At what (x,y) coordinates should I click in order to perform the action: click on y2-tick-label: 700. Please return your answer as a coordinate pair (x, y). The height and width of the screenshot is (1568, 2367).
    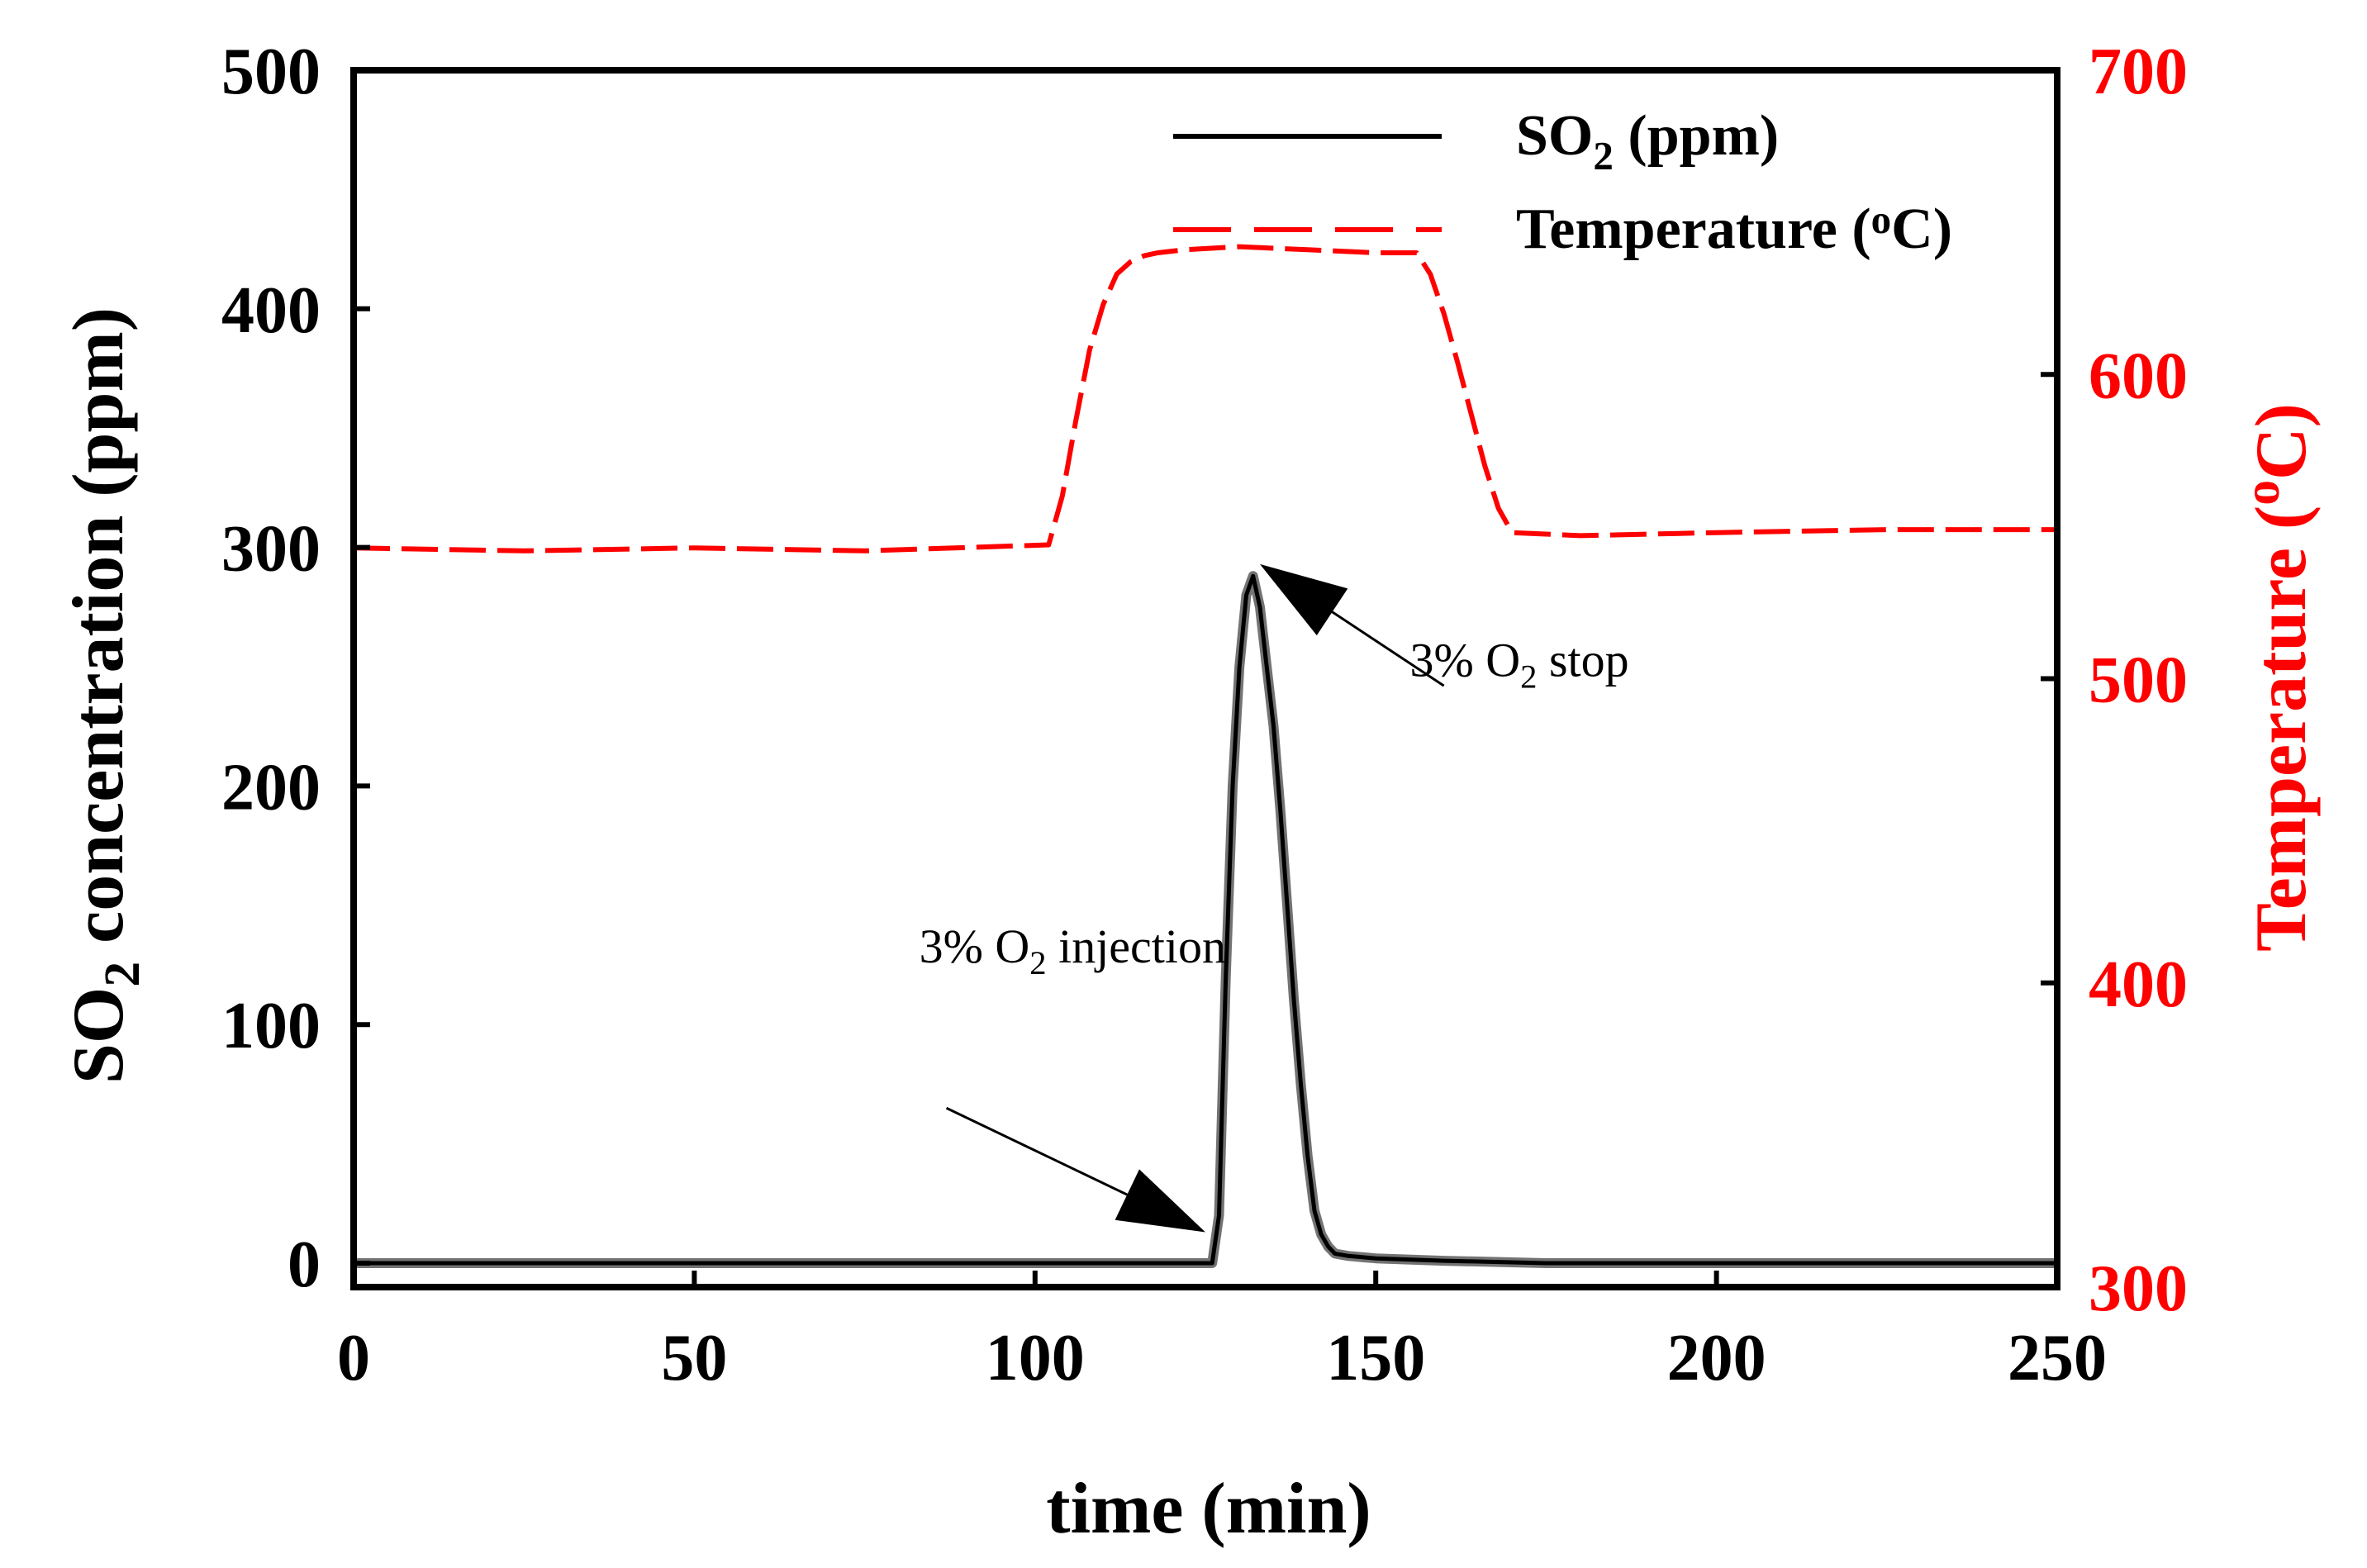
    Looking at the image, I should click on (2138, 72).